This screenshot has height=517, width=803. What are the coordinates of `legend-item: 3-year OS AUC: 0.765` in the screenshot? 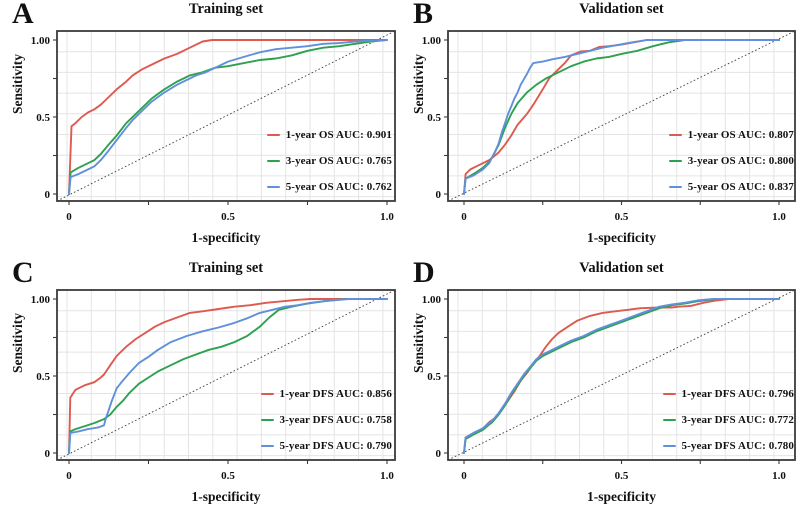 It's located at (329, 161).